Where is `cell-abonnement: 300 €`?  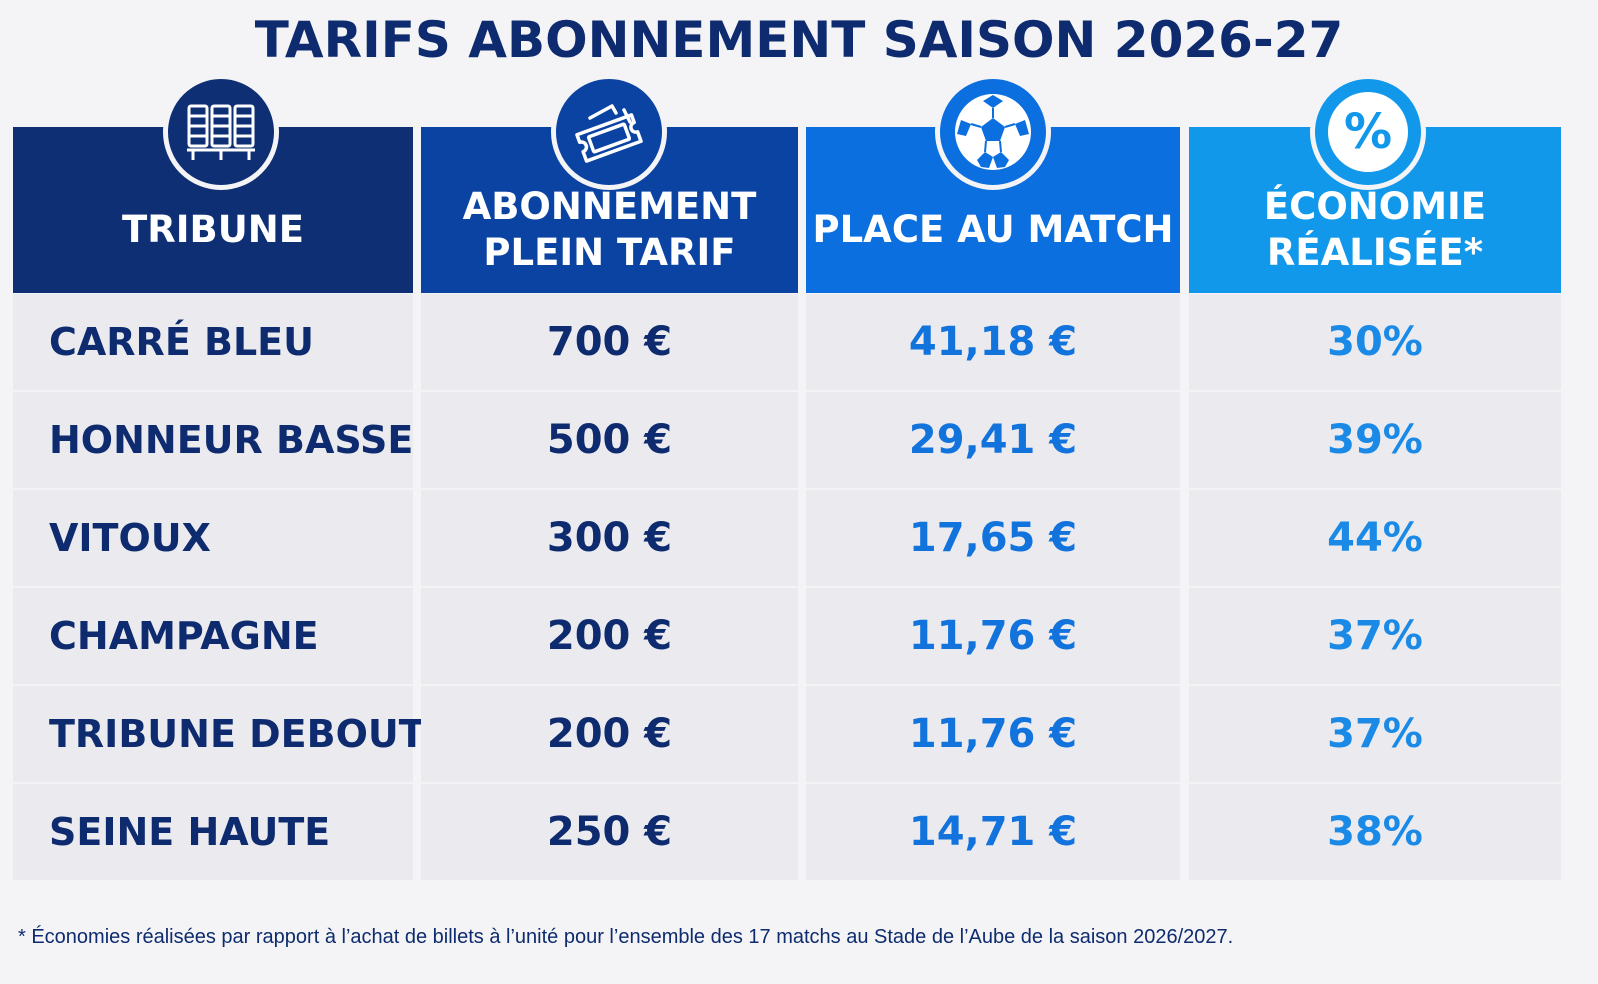
cell-abonnement: 300 € is located at coordinates (609, 538).